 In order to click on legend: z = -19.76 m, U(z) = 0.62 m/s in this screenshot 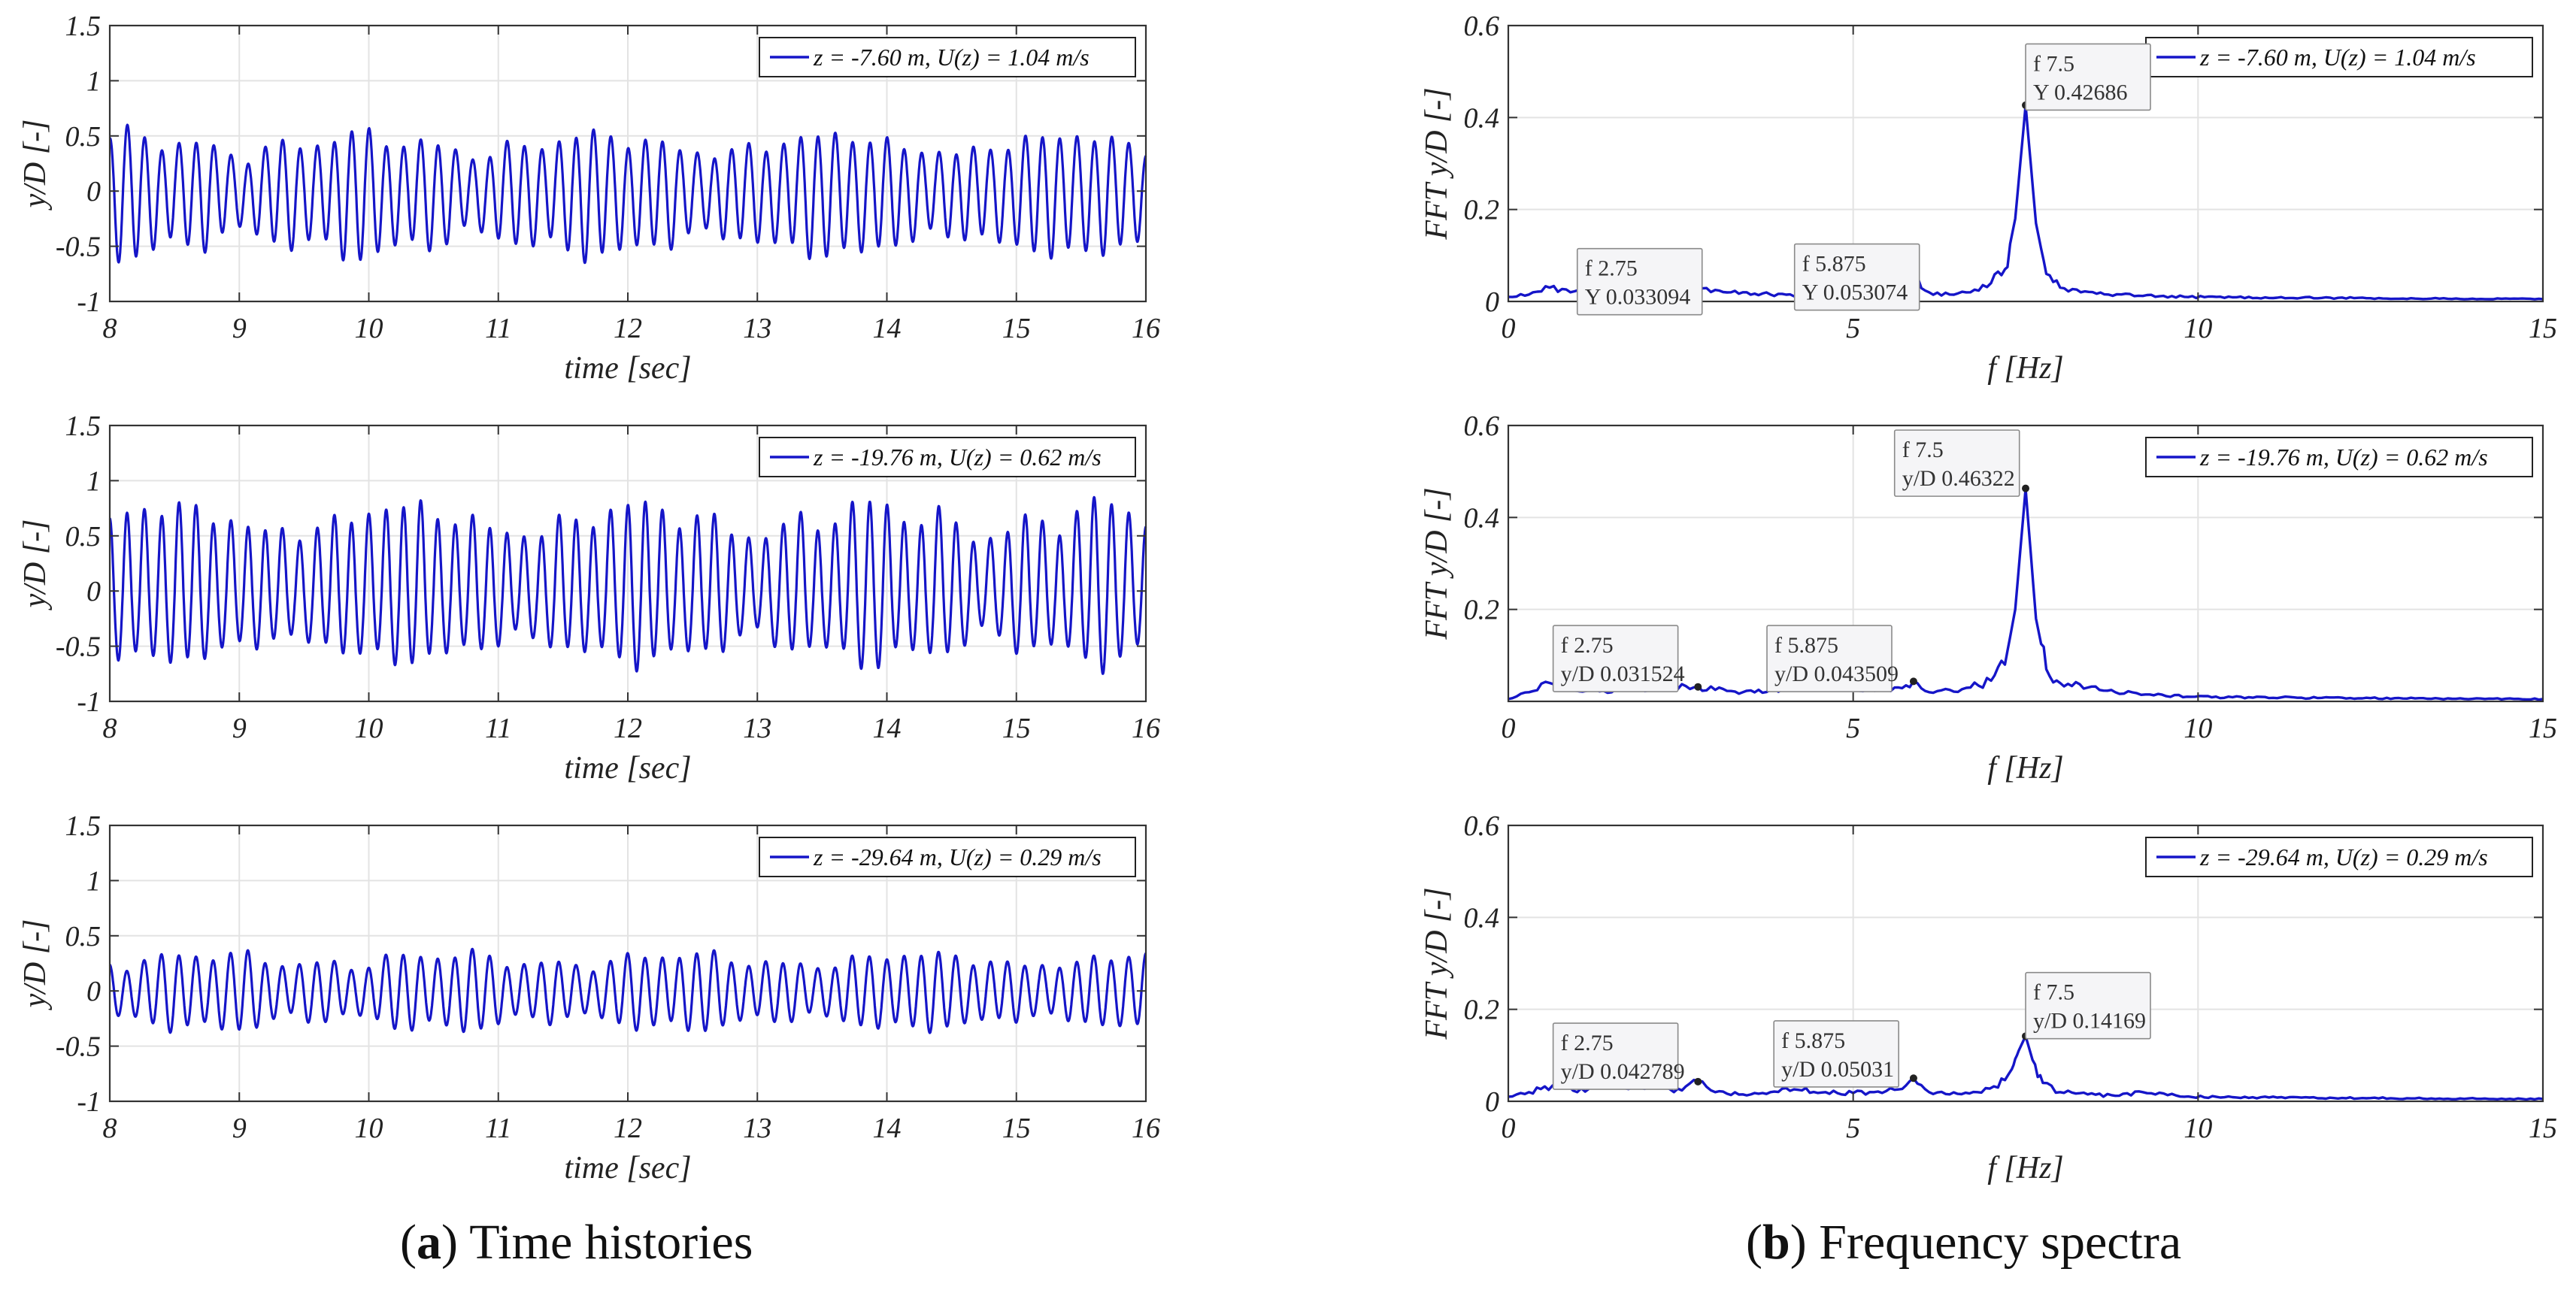, I will do `click(947, 457)`.